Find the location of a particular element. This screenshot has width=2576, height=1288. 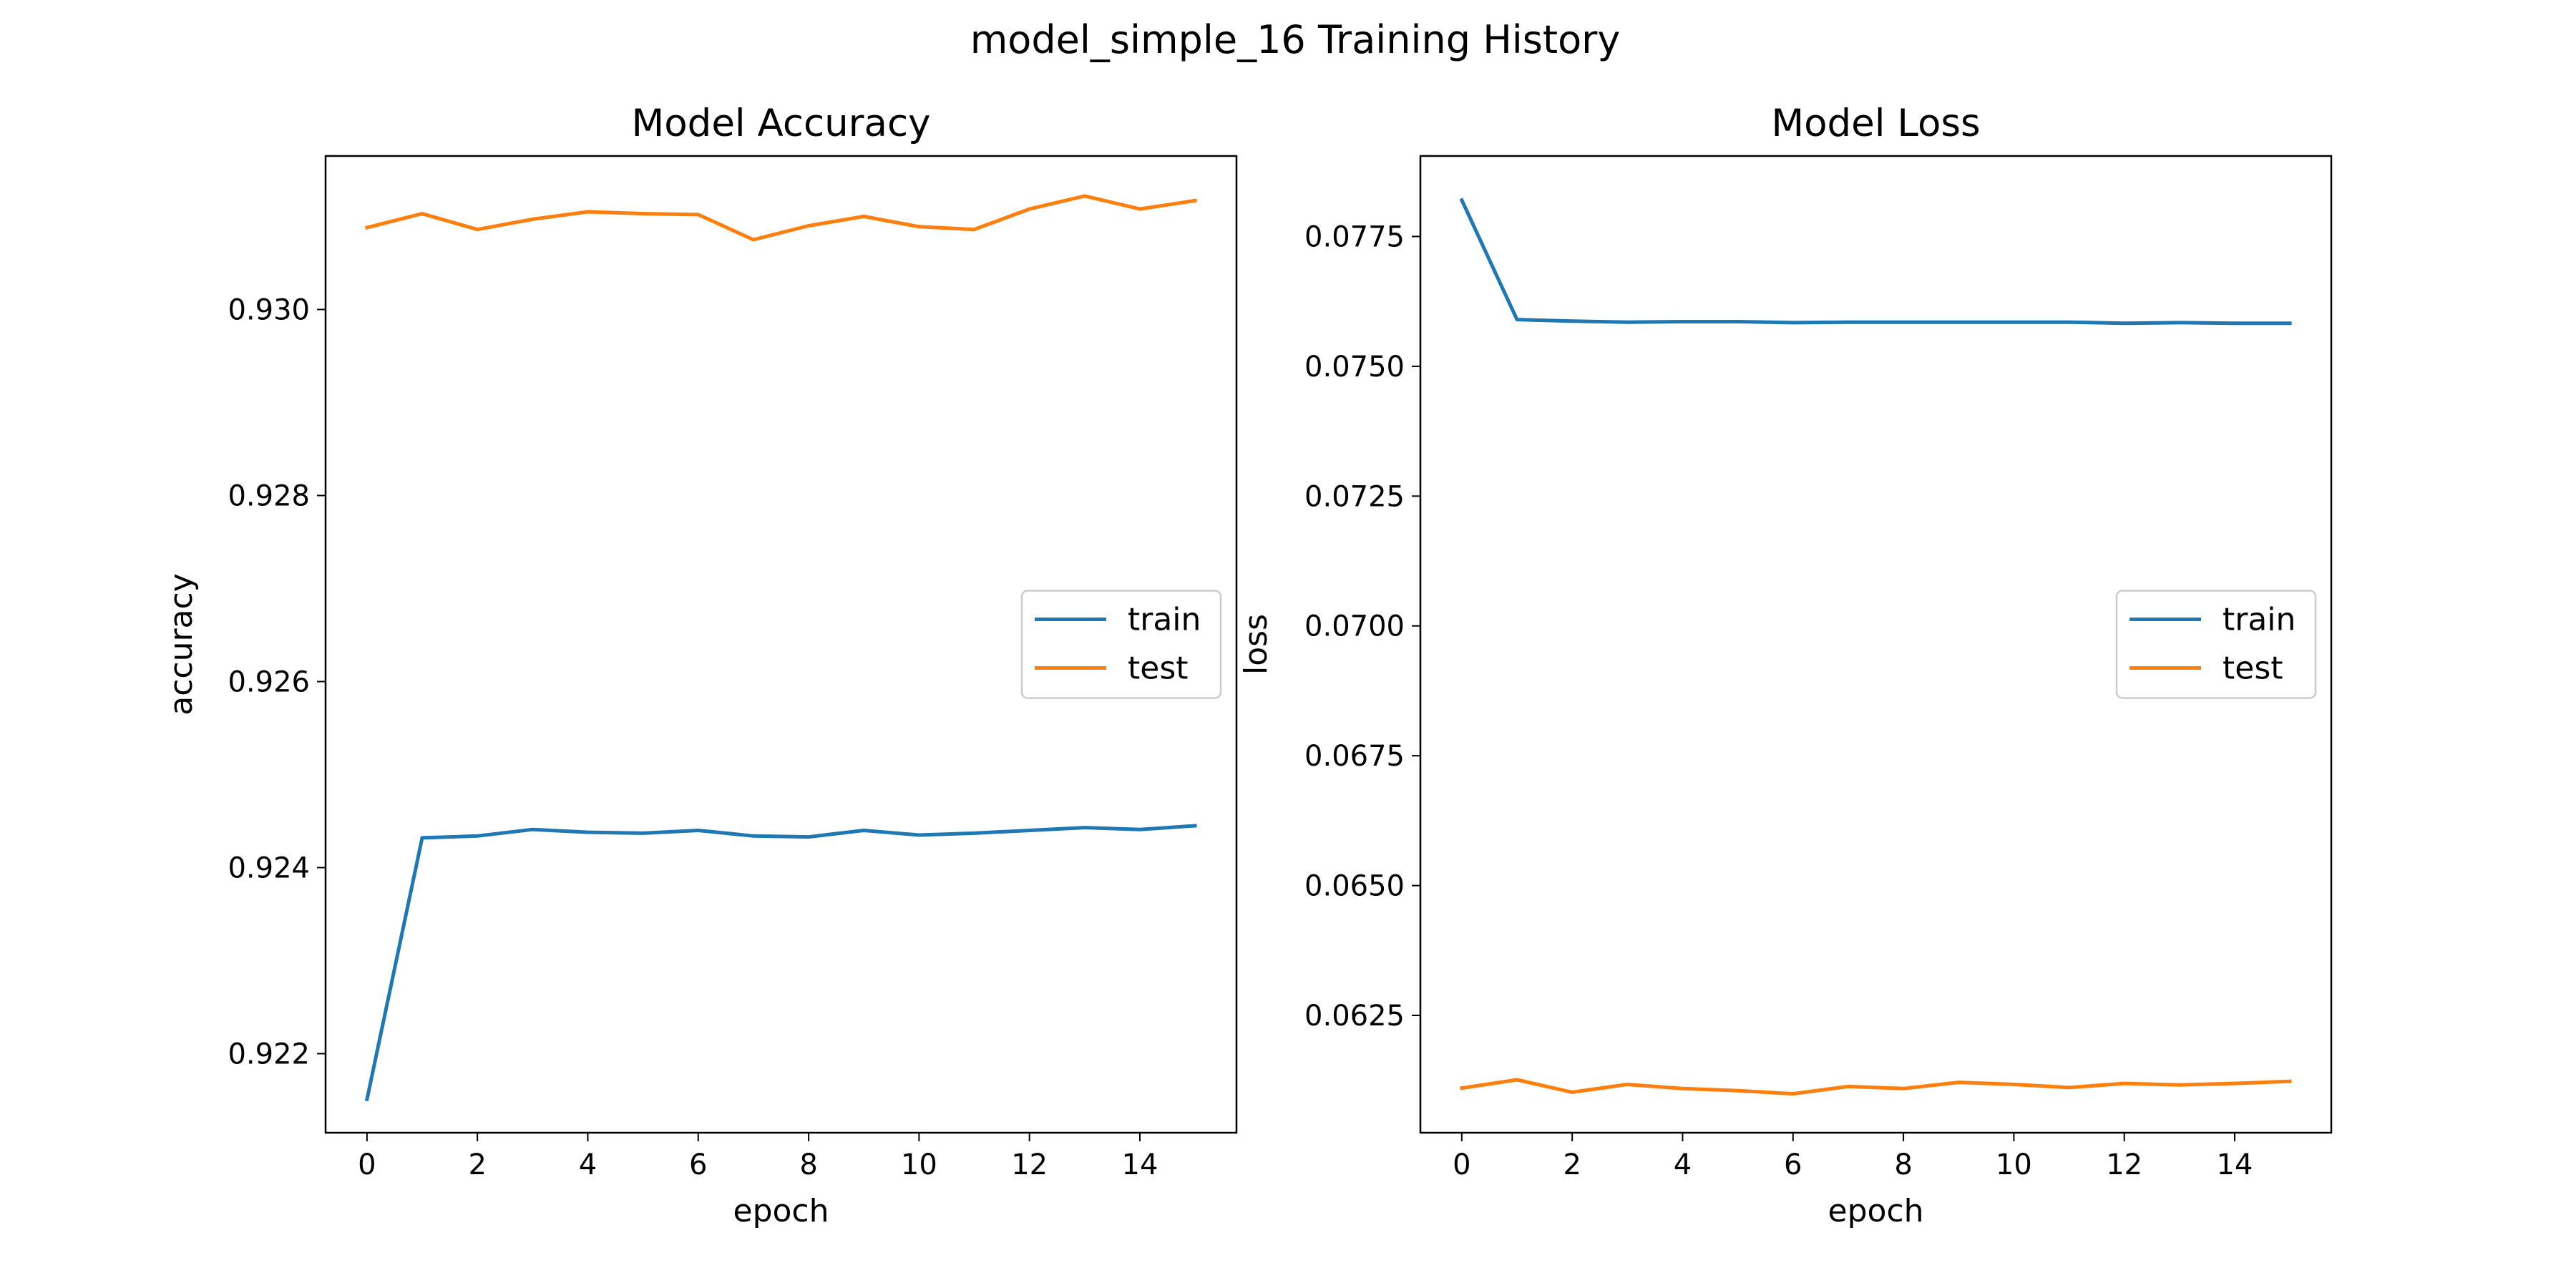

model-accuracy-ytick-label: 0.930 is located at coordinates (269, 310).